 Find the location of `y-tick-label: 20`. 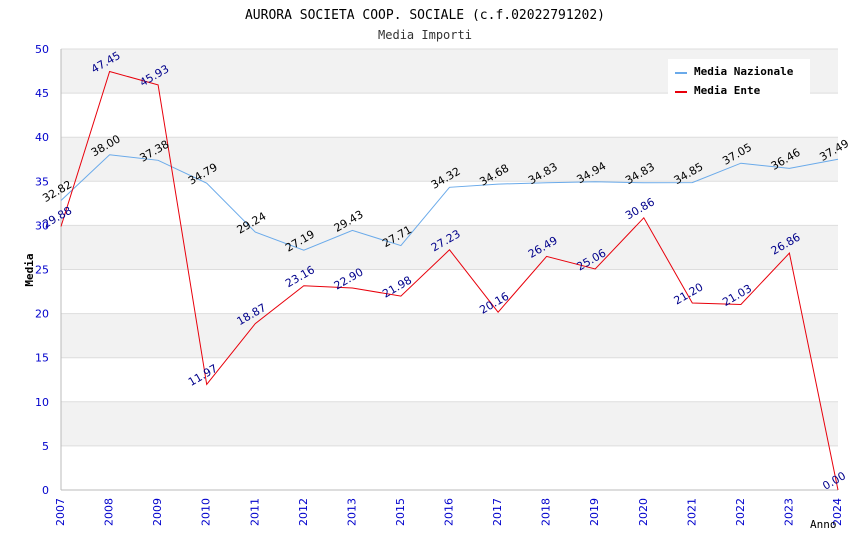

y-tick-label: 20 is located at coordinates (42, 314).